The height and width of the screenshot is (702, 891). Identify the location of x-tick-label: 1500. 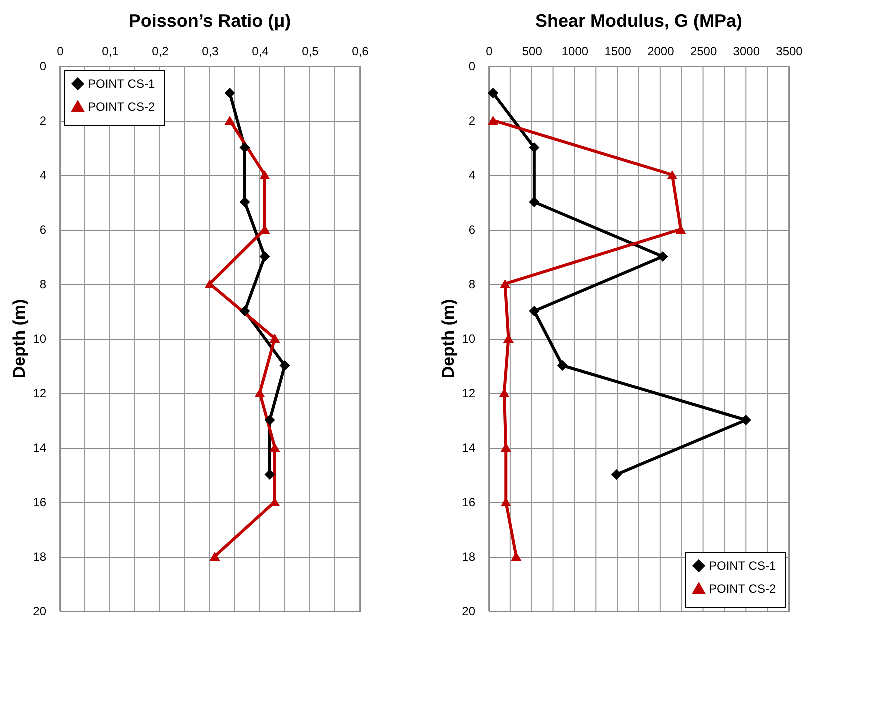
(618, 51).